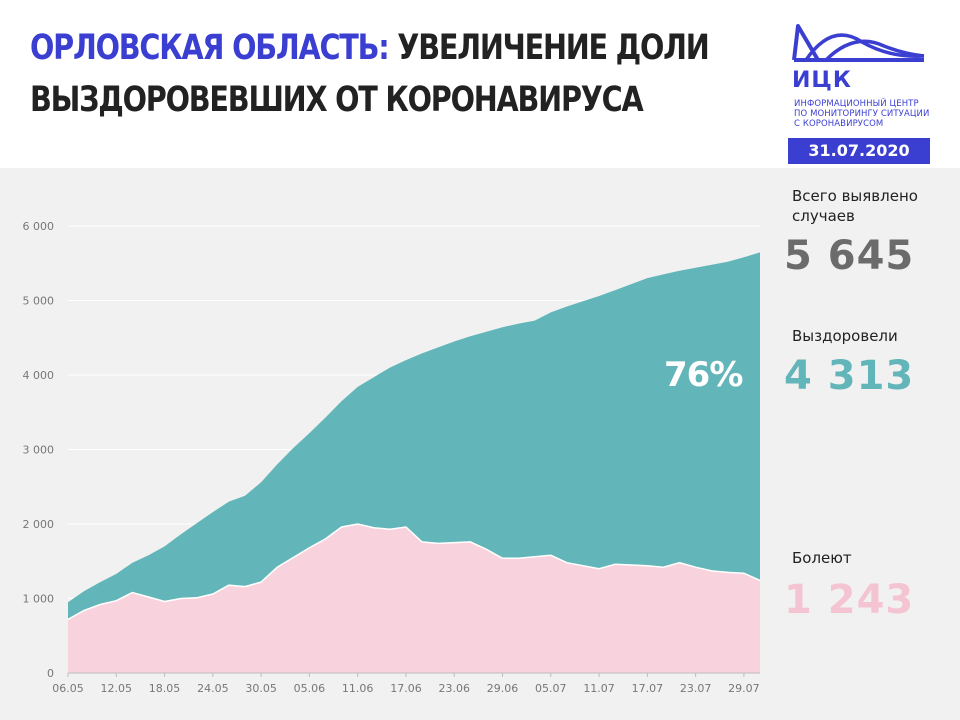 The height and width of the screenshot is (720, 960). Describe the element at coordinates (849, 376) in the screenshot. I see `recovered-value: 4 313` at that location.